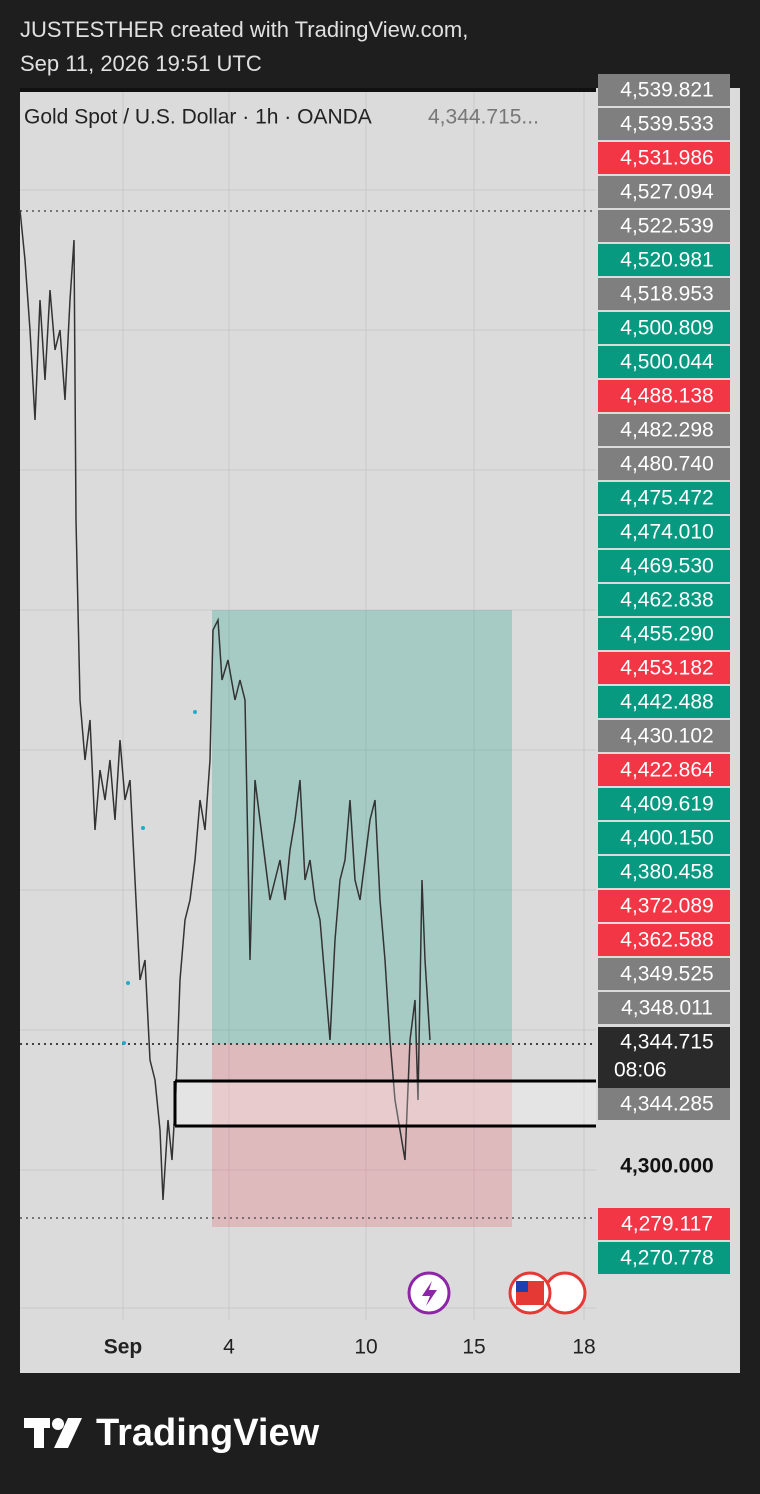 The height and width of the screenshot is (1494, 760). I want to click on x-tick-label: 18, so click(583, 1347).